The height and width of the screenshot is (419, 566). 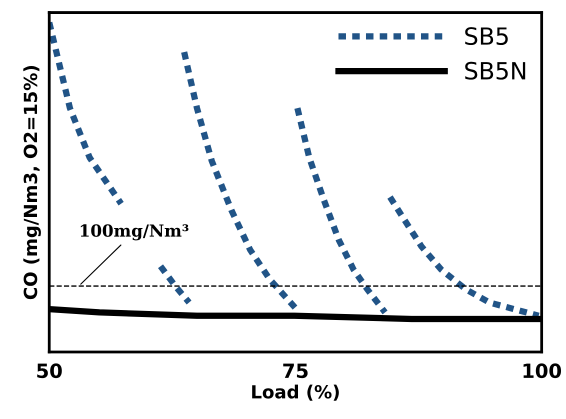 What do you see at coordinates (295, 392) in the screenshot?
I see `x-axis-title: Load (%)` at bounding box center [295, 392].